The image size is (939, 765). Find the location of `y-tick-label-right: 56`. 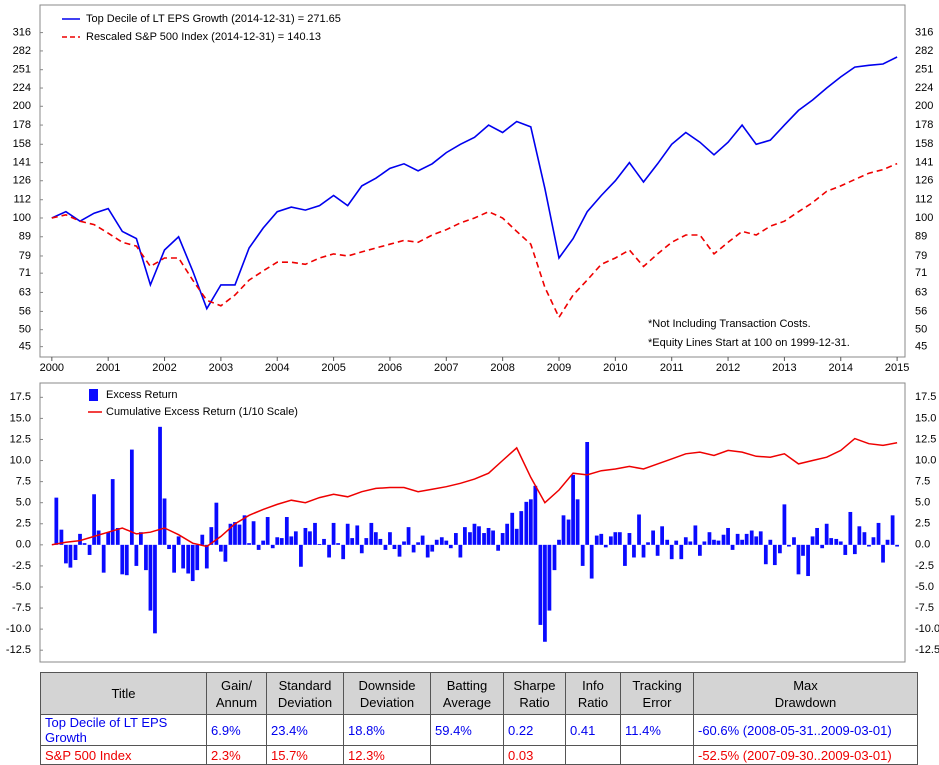

y-tick-label-right: 56 is located at coordinates (921, 311).